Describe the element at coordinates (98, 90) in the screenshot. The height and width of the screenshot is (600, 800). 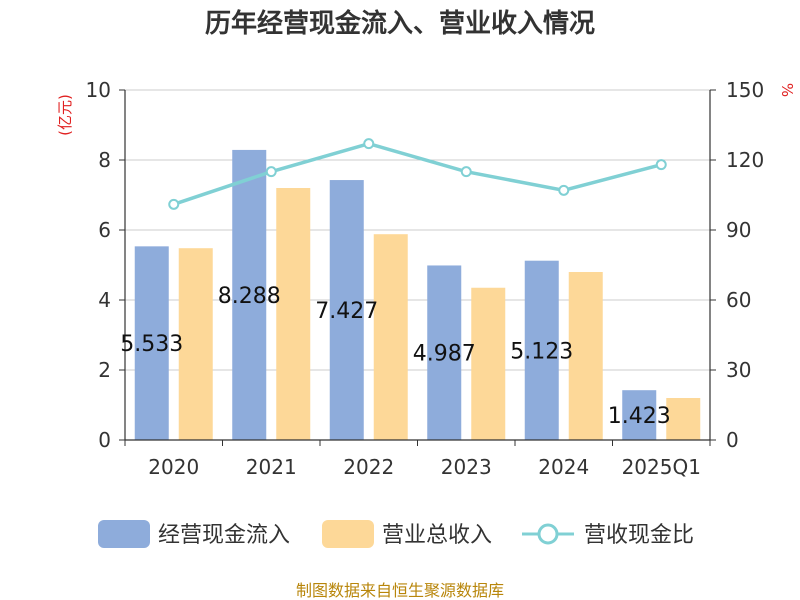
I see `left-tick-label: 10` at that location.